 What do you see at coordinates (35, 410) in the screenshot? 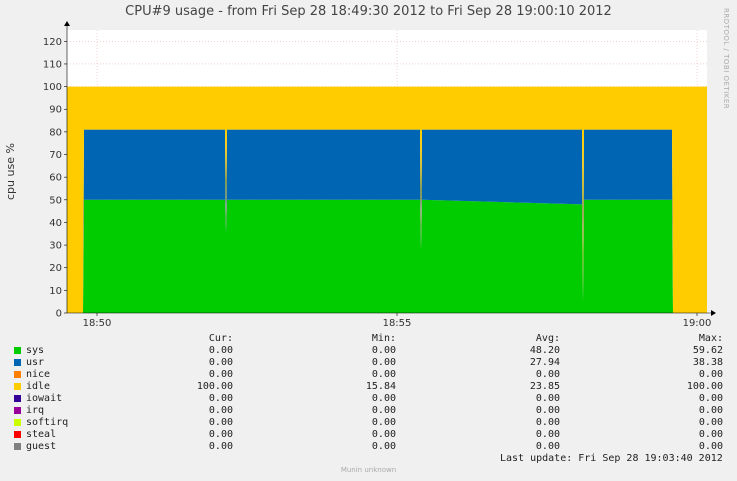
I see `legend-series-name: irq` at bounding box center [35, 410].